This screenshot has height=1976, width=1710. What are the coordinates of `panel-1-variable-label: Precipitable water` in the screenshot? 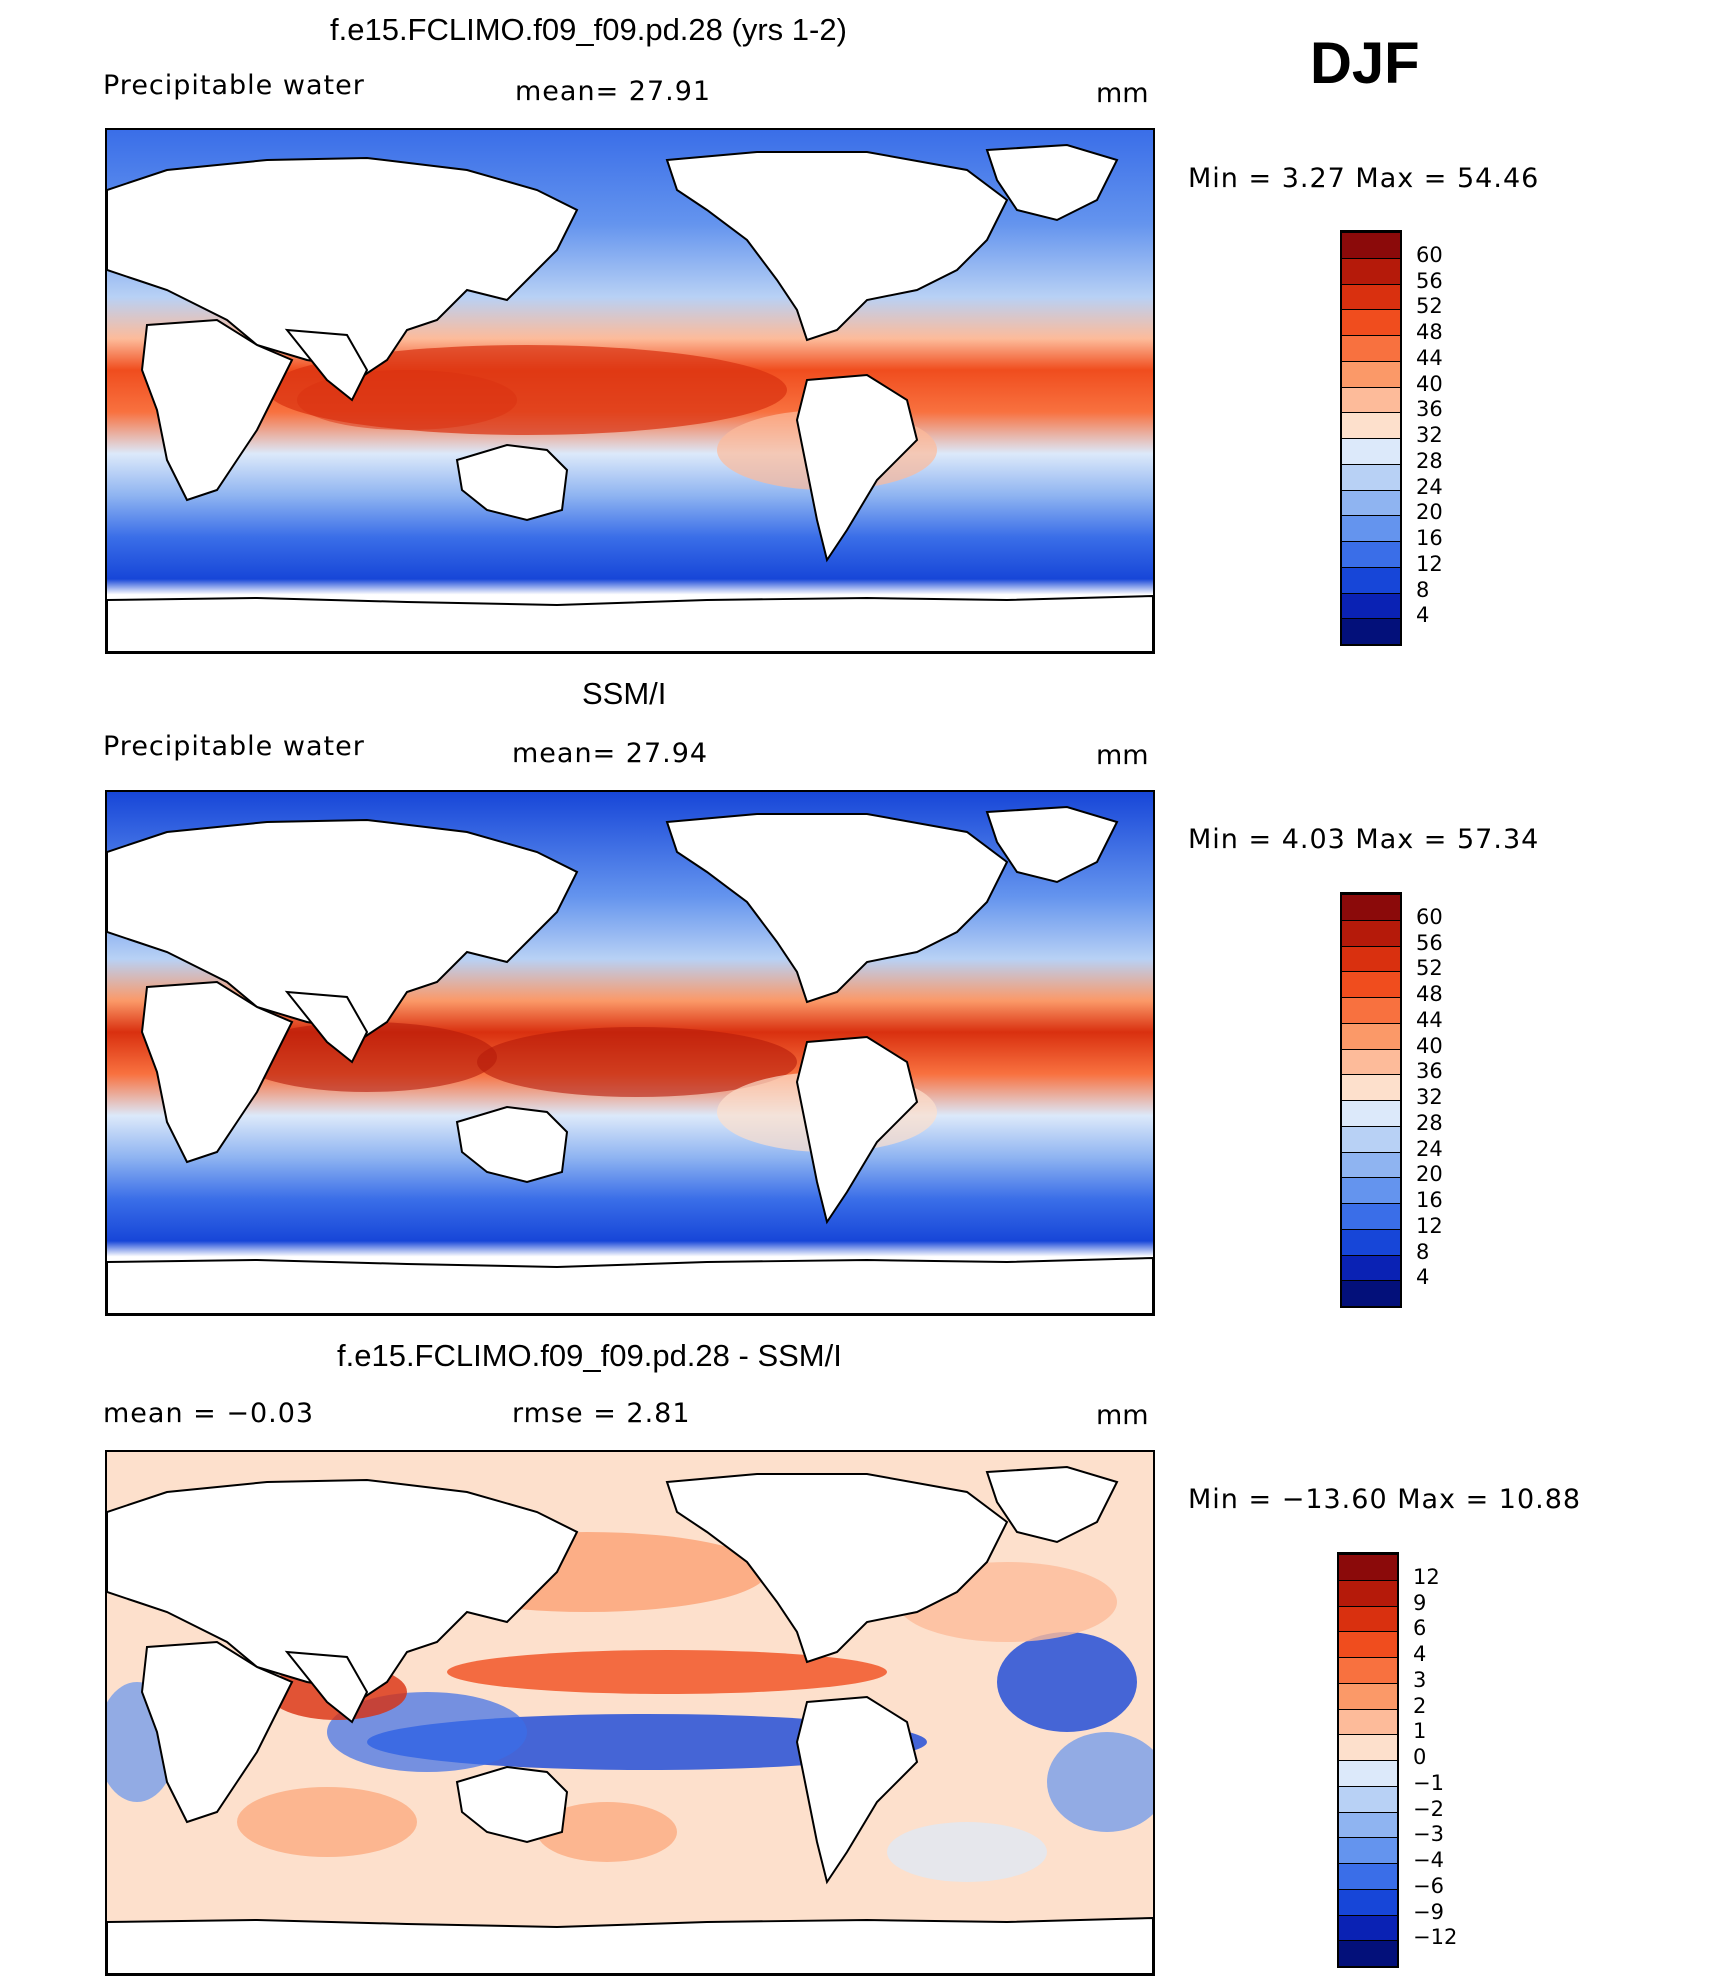 It's located at (234, 85).